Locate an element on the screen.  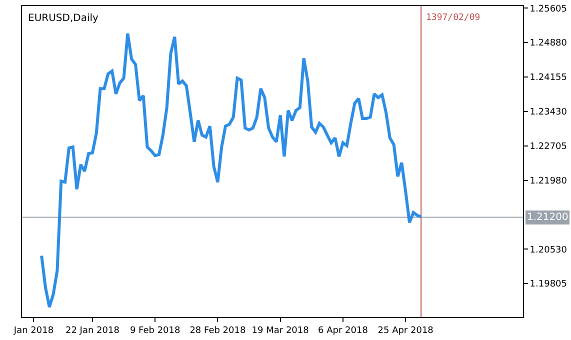
x-tick-label: 22 Jan 2018 is located at coordinates (92, 331).